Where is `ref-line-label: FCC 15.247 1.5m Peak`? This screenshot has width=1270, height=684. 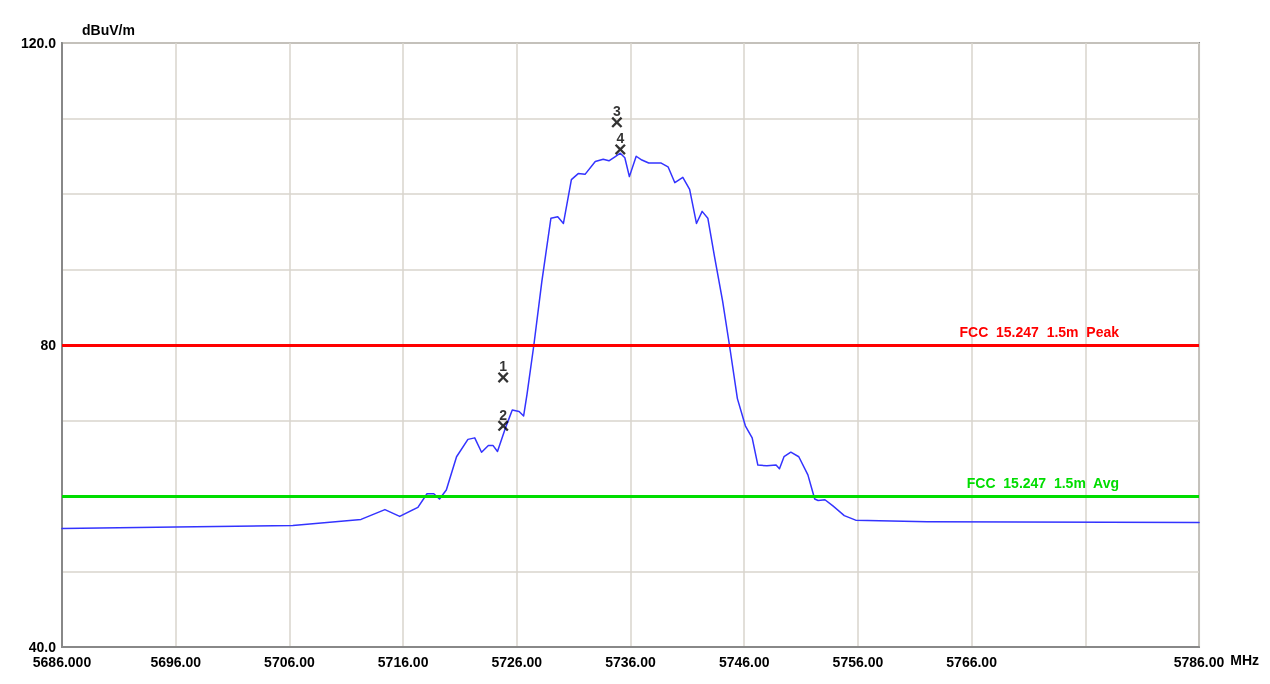
ref-line-label: FCC 15.247 1.5m Peak is located at coordinates (1039, 332).